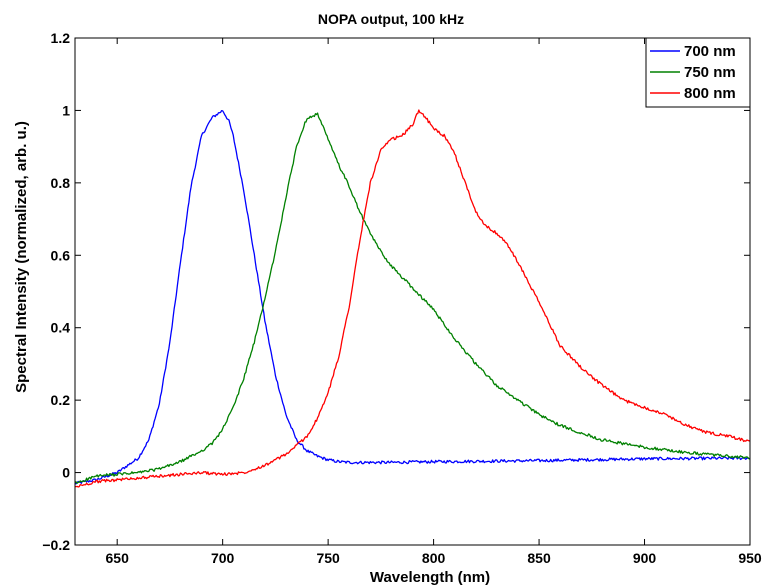 Image resolution: width=768 pixels, height=588 pixels. Describe the element at coordinates (61, 328) in the screenshot. I see `y-tick-label: 0.4` at that location.